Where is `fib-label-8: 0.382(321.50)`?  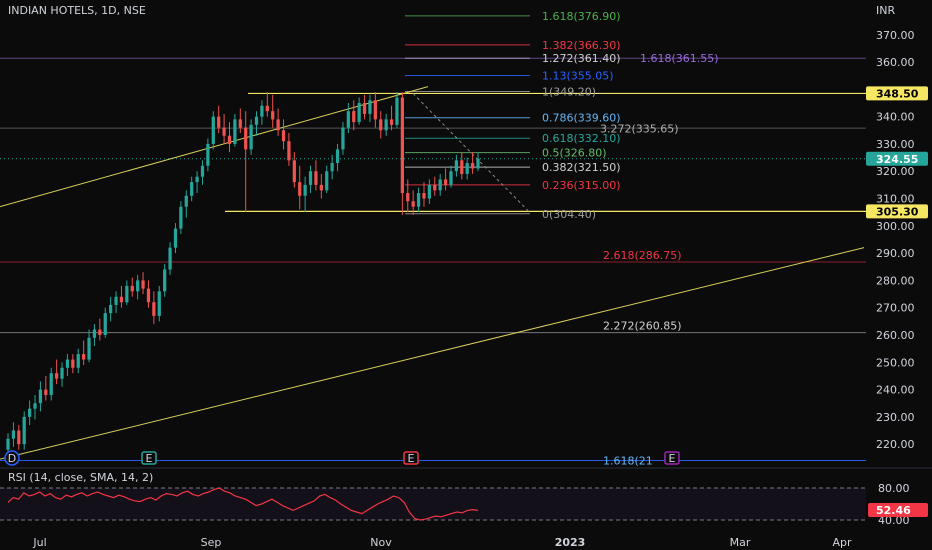 fib-label-8: 0.382(321.50) is located at coordinates (581, 167).